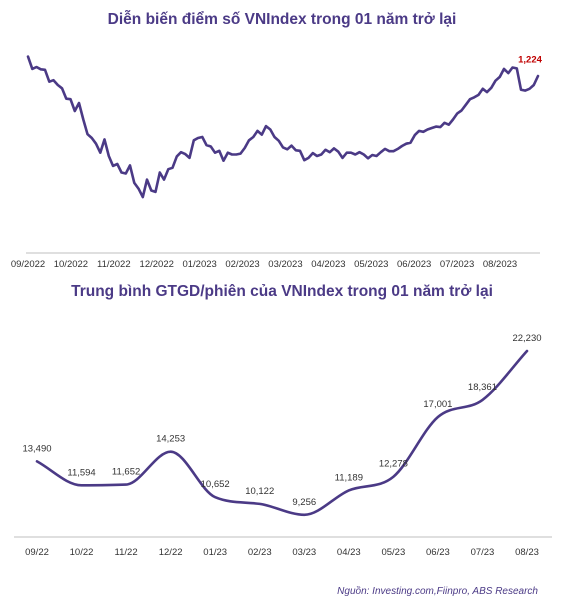 This screenshot has height=602, width=564. Describe the element at coordinates (483, 552) in the screenshot. I see `x-tick-label: 07/23` at that location.